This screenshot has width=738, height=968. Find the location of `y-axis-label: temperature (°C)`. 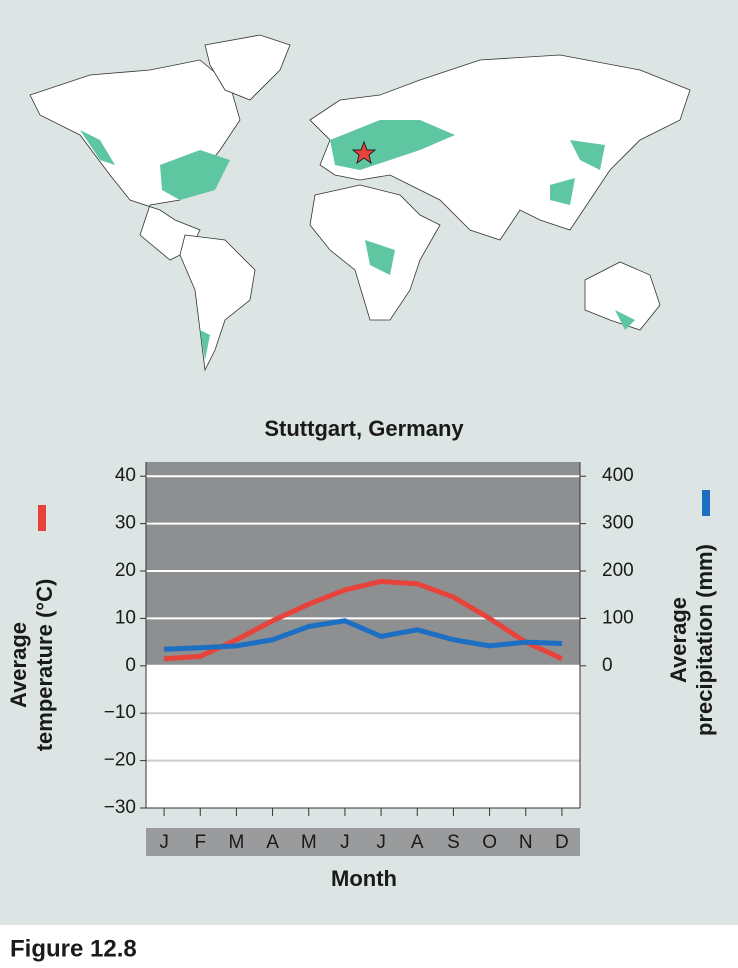

y-axis-label: temperature (°C) is located at coordinates (44, 665).